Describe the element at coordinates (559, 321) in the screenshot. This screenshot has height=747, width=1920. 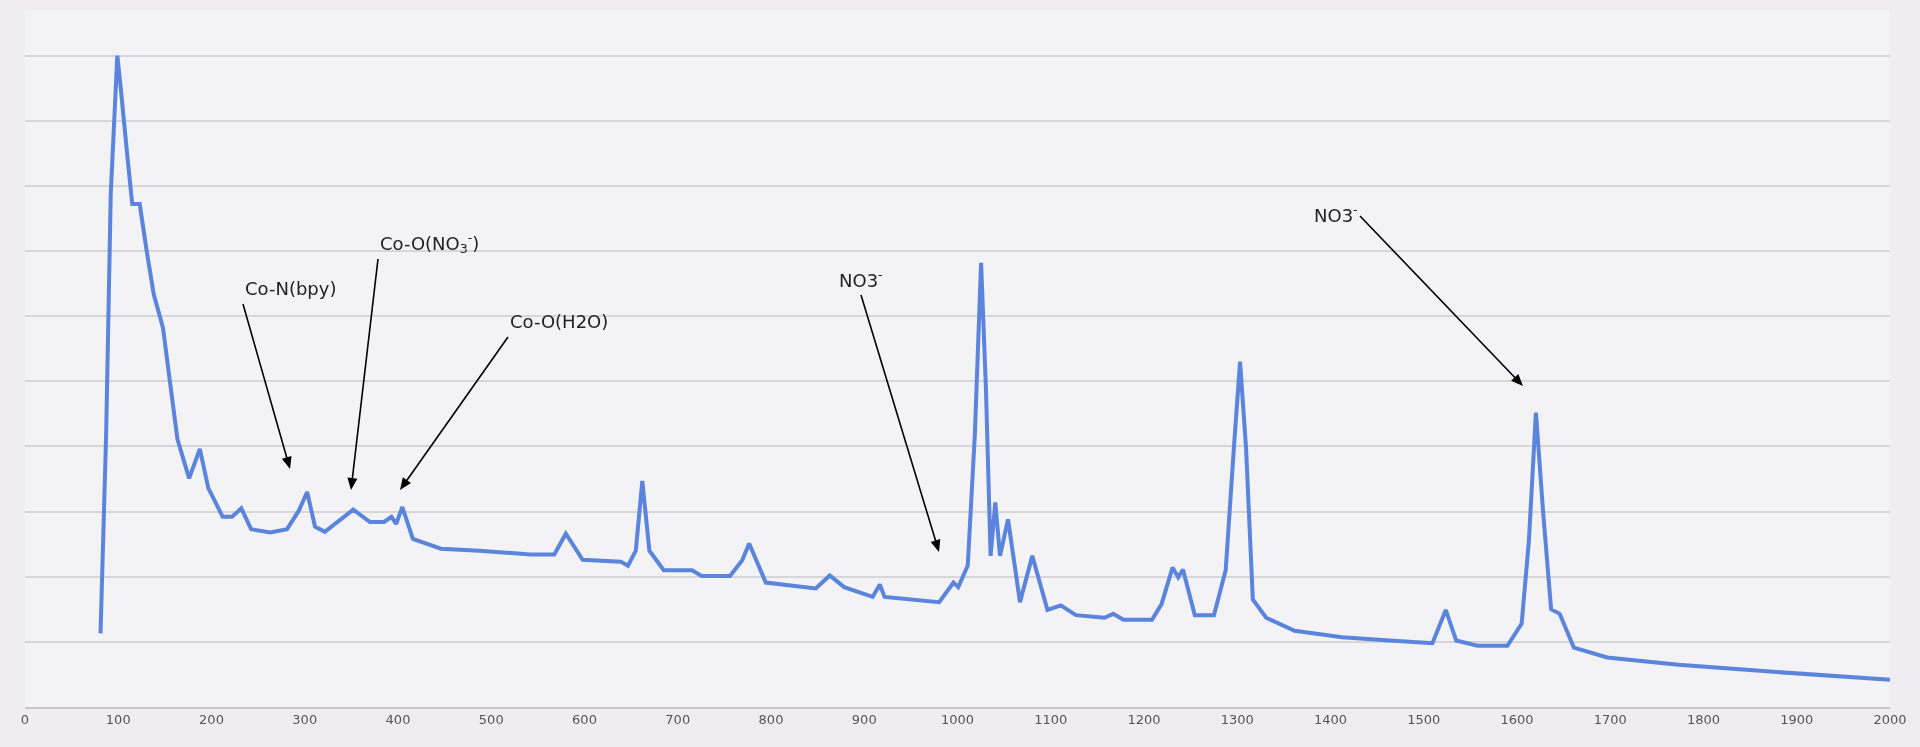
I see `annotation: Co-O(H2O)` at that location.